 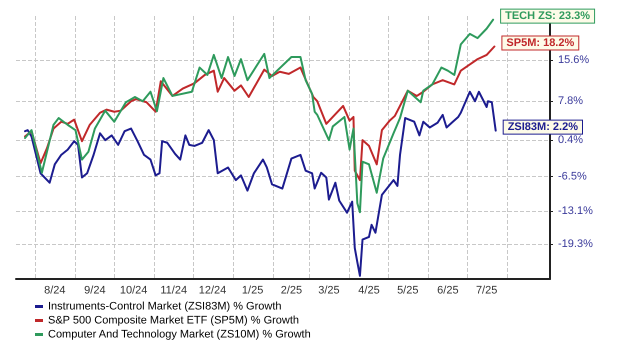 What do you see at coordinates (253, 290) in the screenshot?
I see `x-tick-label: 1/25` at bounding box center [253, 290].